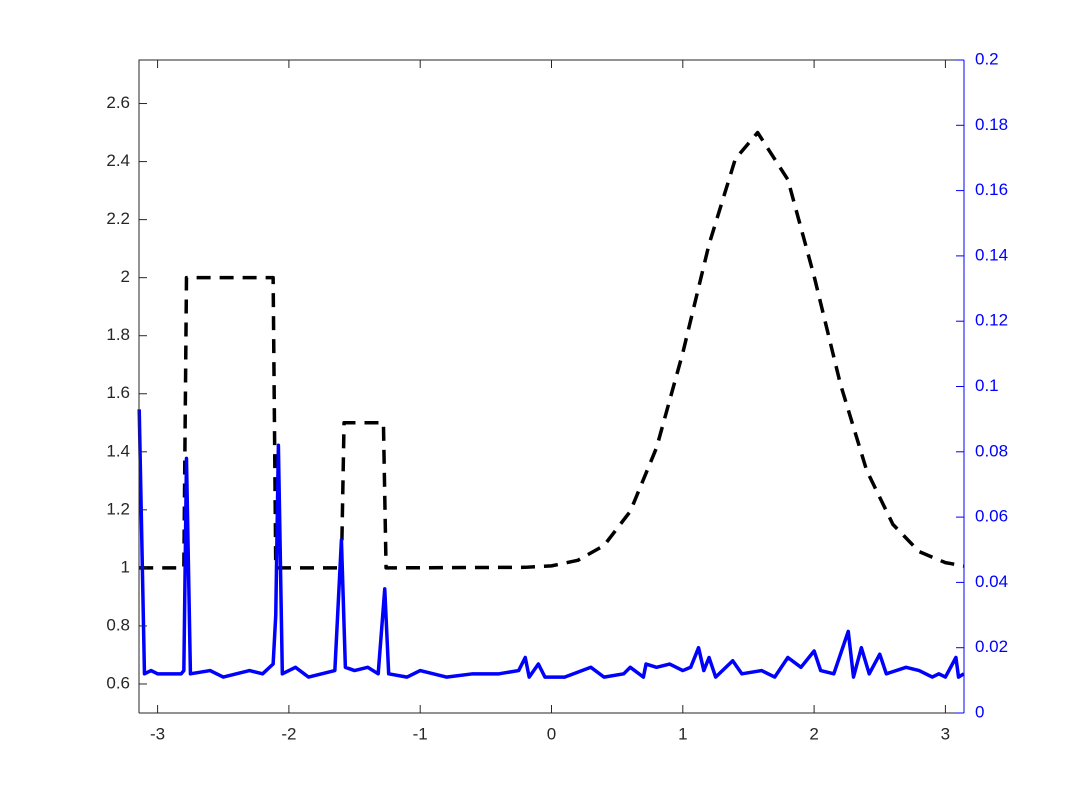 This screenshot has width=1067, height=800. What do you see at coordinates (991, 254) in the screenshot?
I see `y2-tick-label: 0.14` at bounding box center [991, 254].